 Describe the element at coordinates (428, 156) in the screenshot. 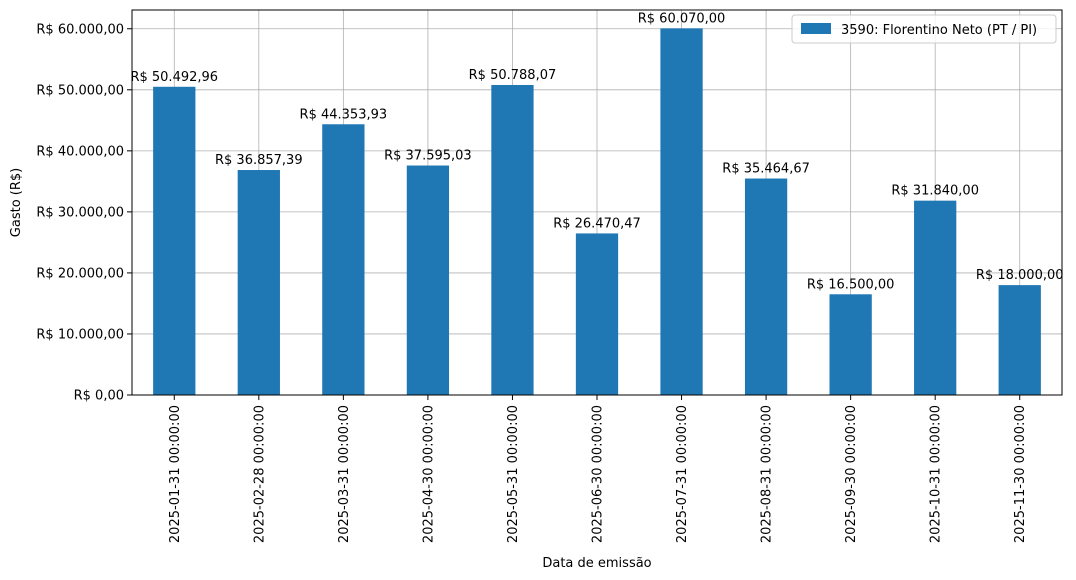

I see `bar-value-label: R$ 37.595,03` at that location.